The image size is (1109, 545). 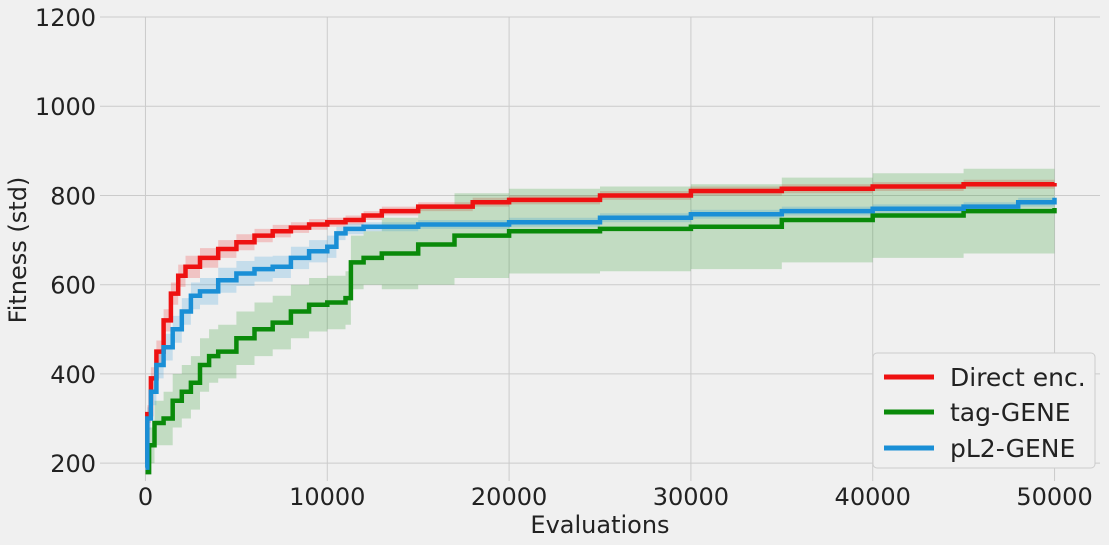 What do you see at coordinates (65, 107) in the screenshot?
I see `y-tick-label: 1000` at bounding box center [65, 107].